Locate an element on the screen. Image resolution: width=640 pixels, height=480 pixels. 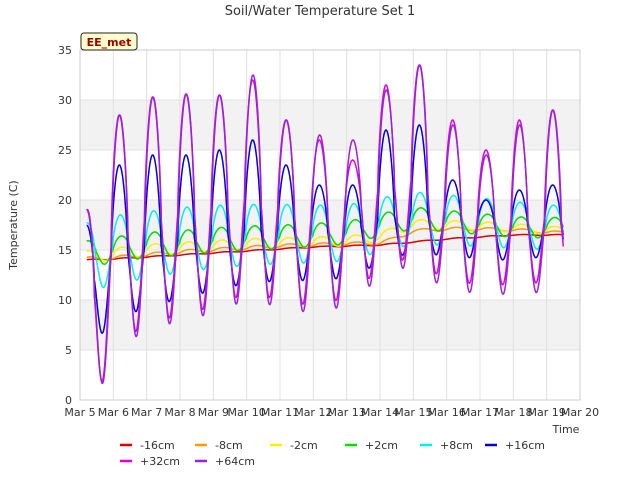
chart-title: Soil/Water Temperature Set 1 is located at coordinates (320, 11).